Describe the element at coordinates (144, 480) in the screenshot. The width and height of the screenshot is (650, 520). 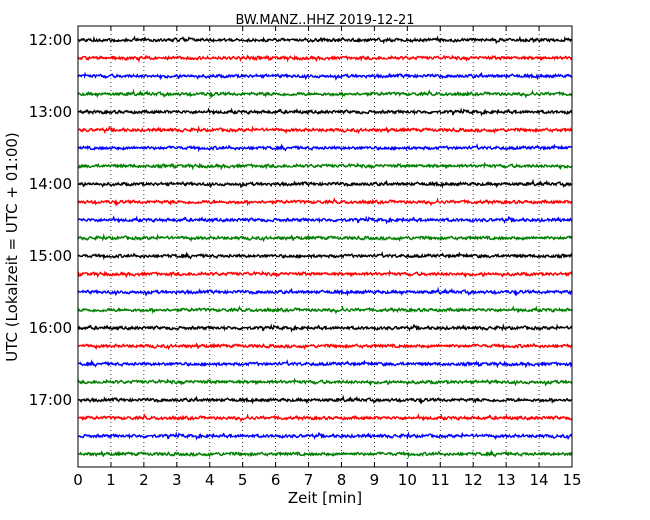
I see `x-tick-label: 2` at that location.